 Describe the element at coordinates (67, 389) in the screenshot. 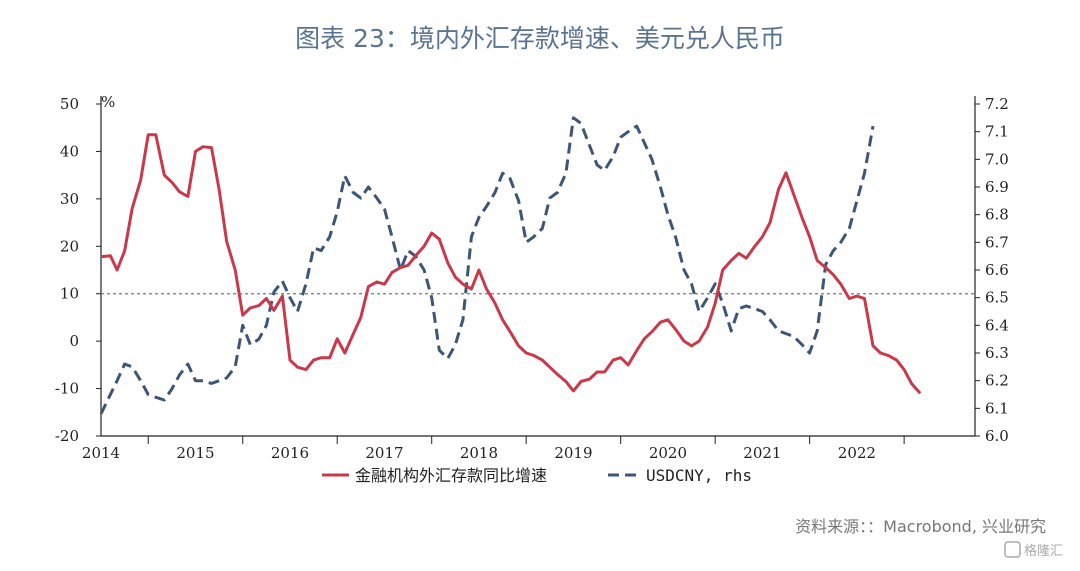

I see `left-tick-label: -10` at that location.